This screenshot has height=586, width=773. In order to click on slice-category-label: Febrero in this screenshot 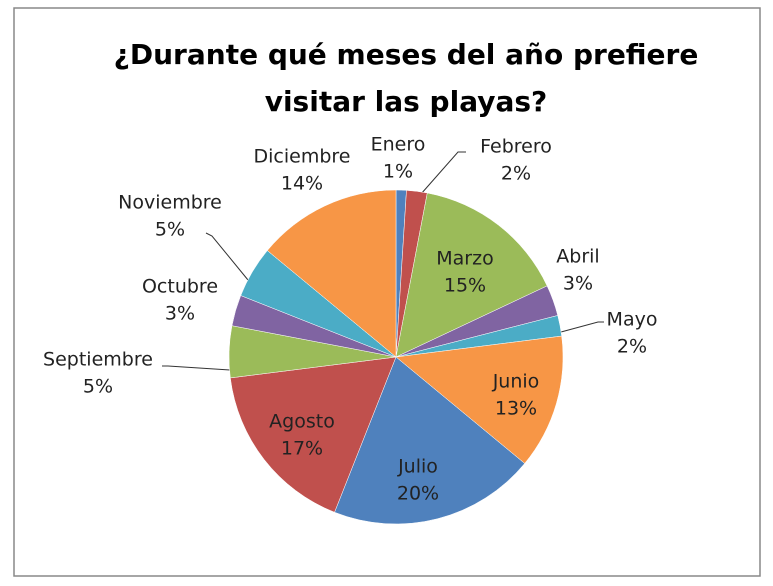, I will do `click(516, 147)`.